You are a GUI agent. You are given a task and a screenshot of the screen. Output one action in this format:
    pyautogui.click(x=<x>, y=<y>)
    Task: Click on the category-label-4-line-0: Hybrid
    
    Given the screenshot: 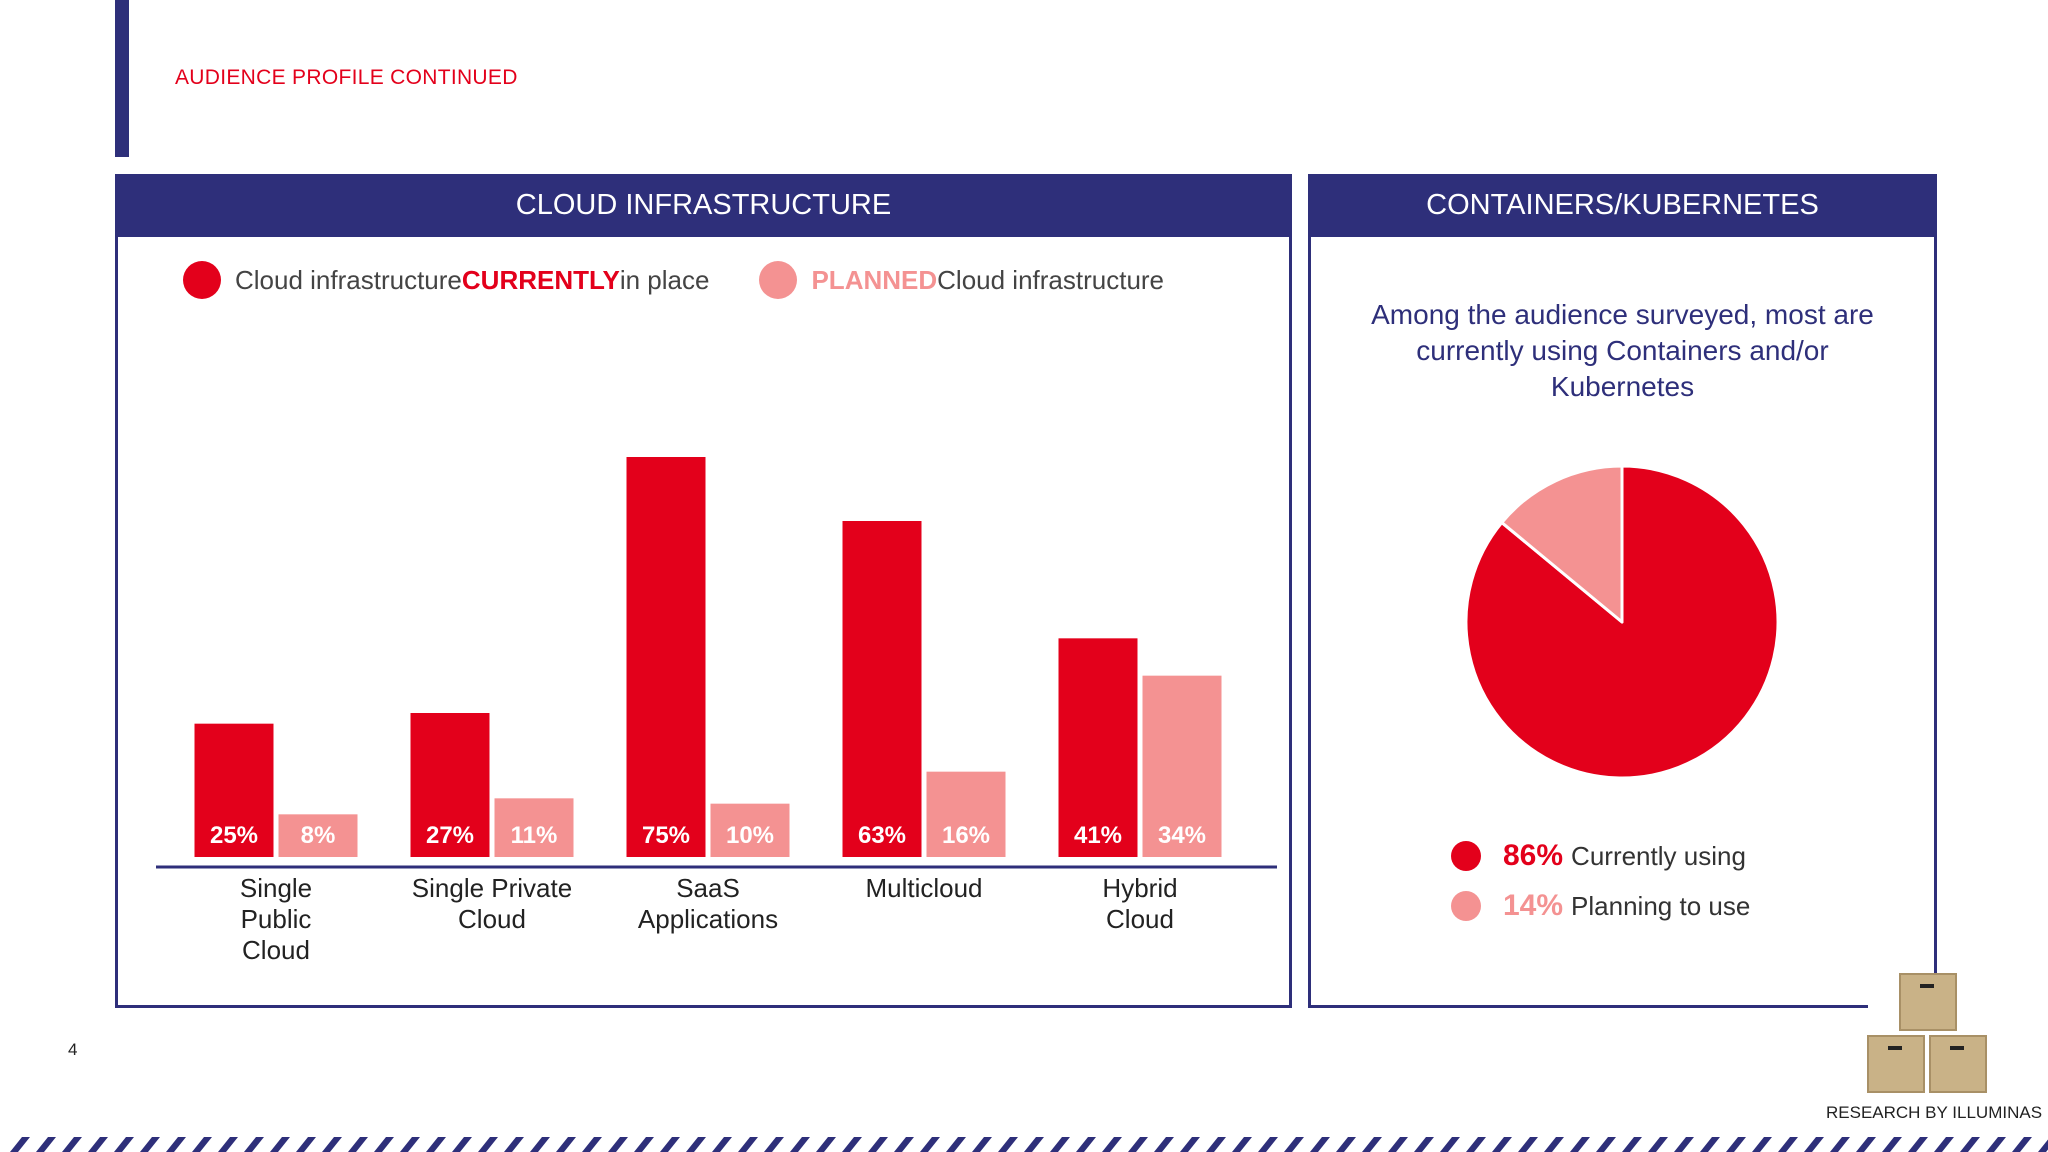 What is the action you would take?
    pyautogui.click(x=1139, y=888)
    